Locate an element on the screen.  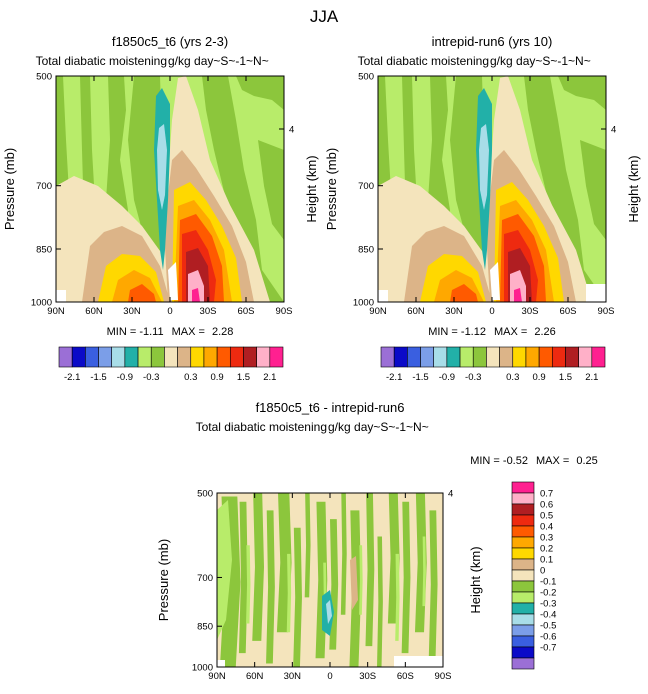
panel-2-field-topography is located at coordinates (383, 296).